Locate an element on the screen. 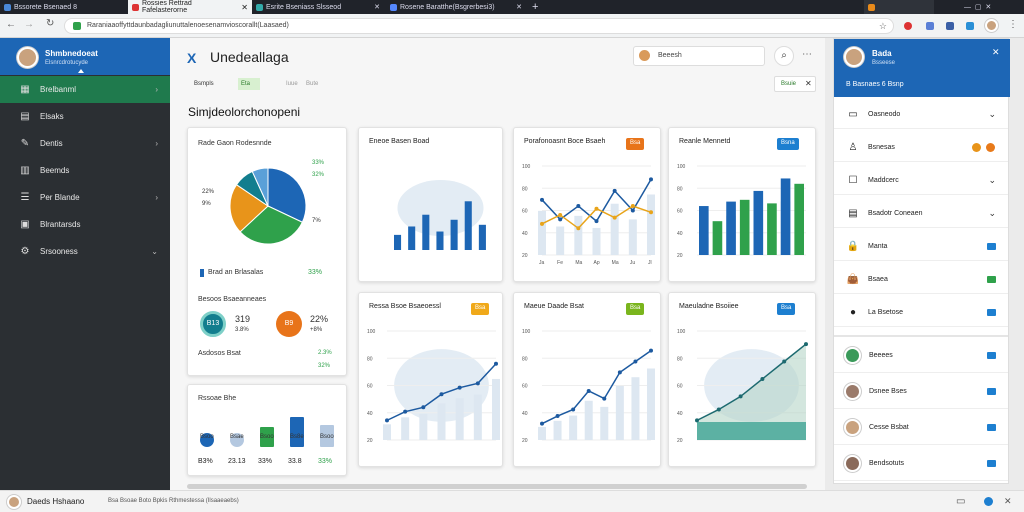 The width and height of the screenshot is (1024, 512). pen-icon: ✎ is located at coordinates (25, 143).